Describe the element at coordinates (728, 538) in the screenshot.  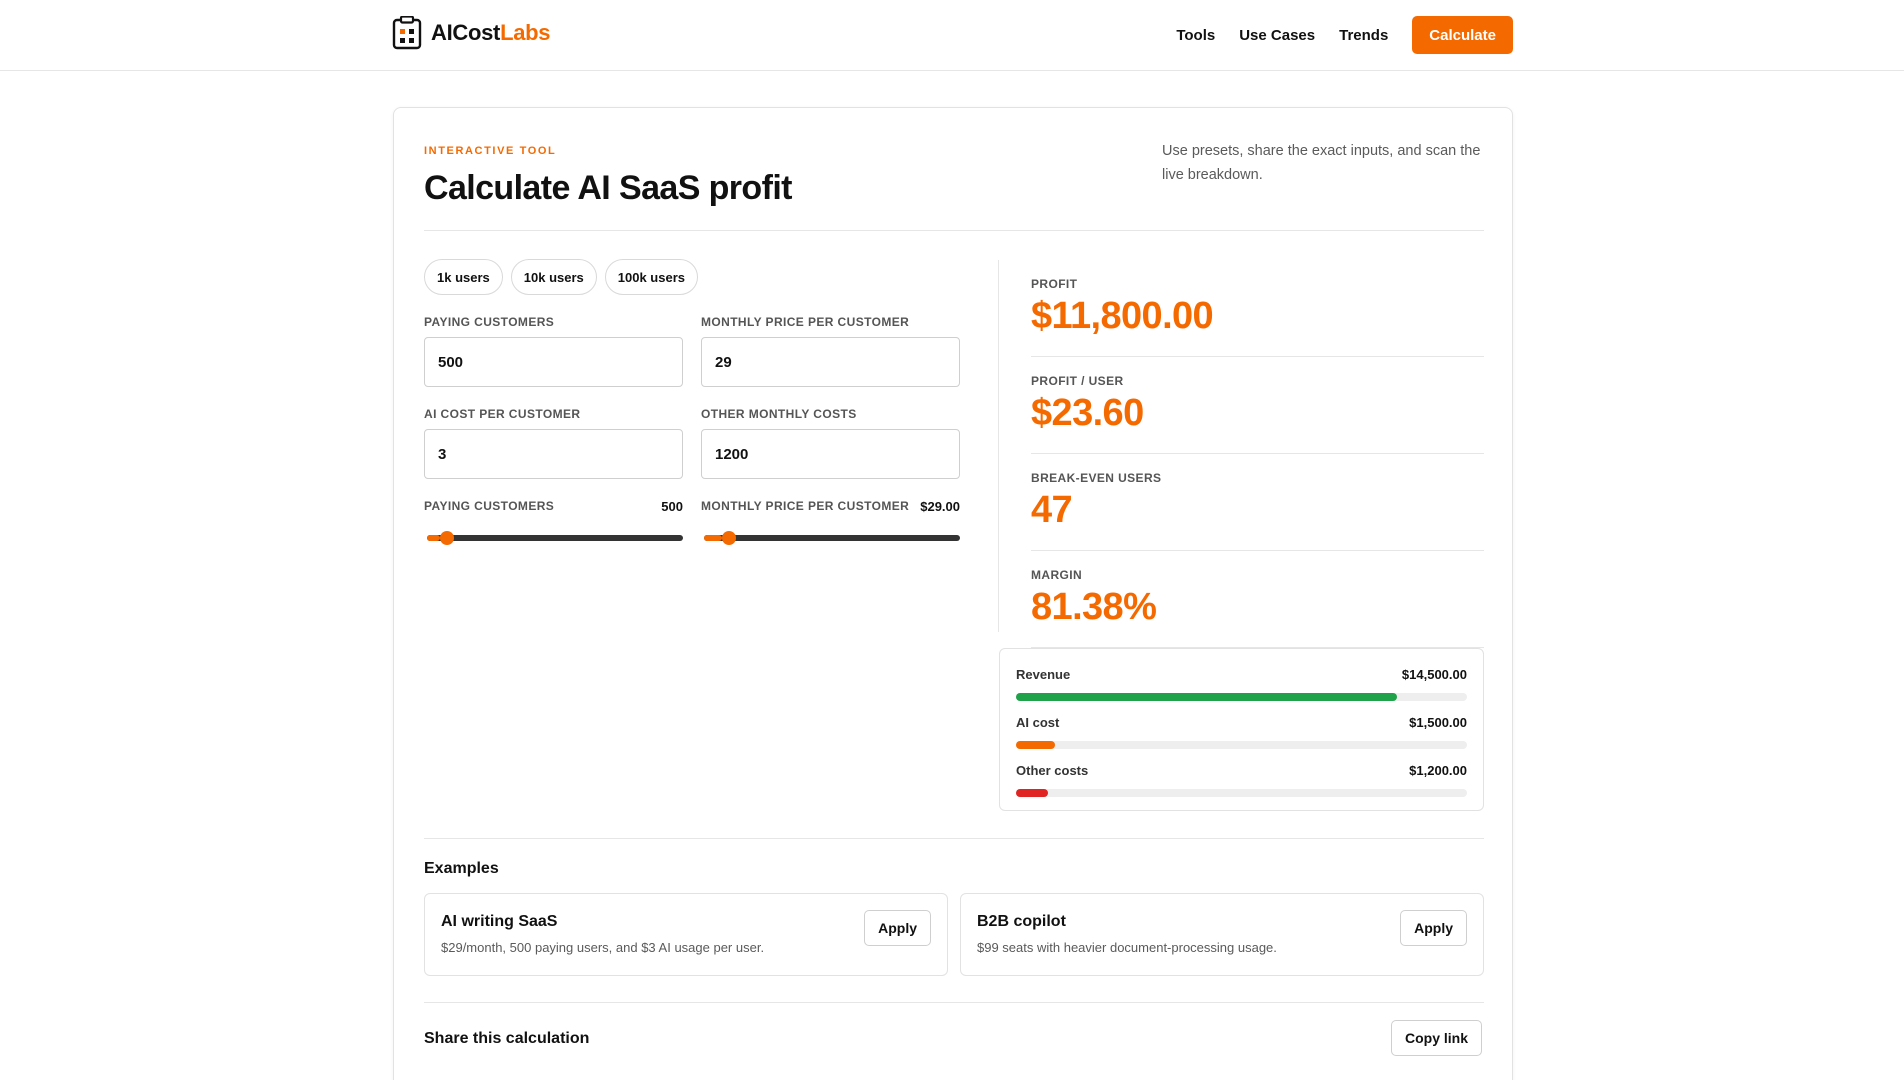
I see `price-slider-thumb` at that location.